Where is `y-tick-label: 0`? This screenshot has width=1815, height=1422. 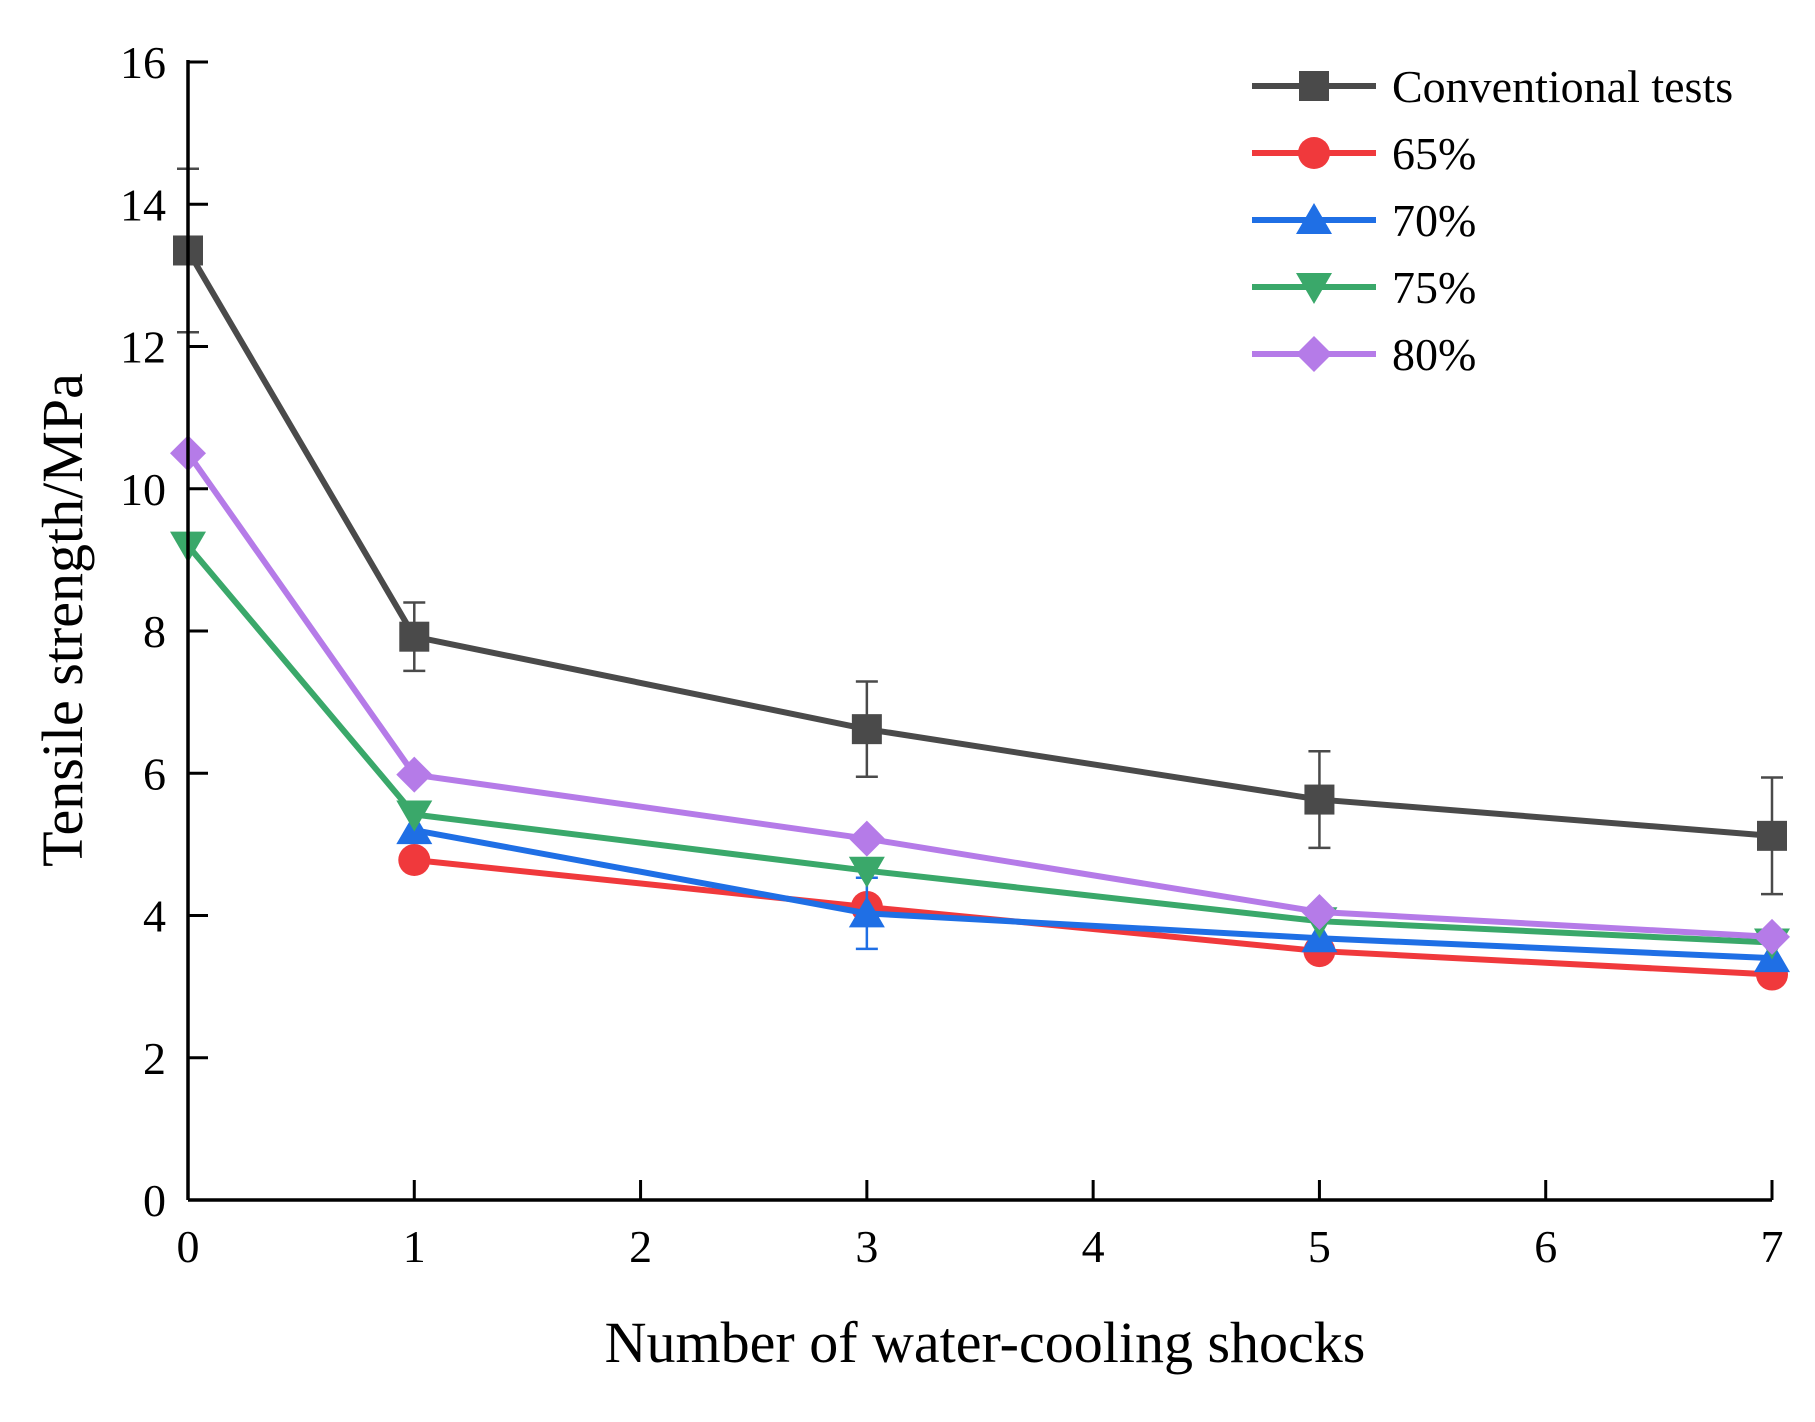
y-tick-label: 0 is located at coordinates (154, 1200).